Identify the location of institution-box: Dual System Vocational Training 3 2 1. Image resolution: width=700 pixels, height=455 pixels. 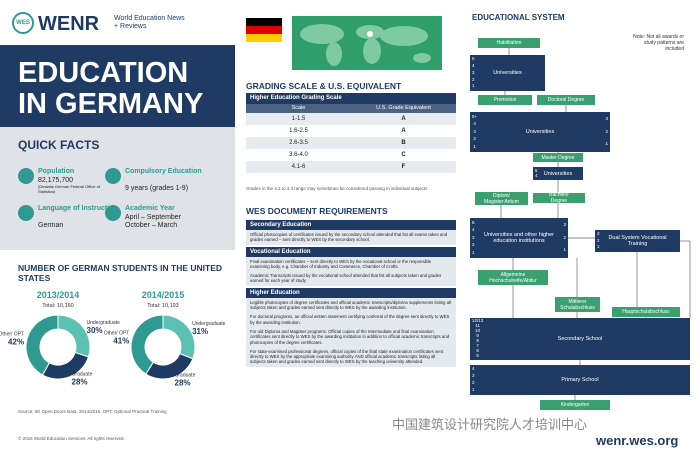
(637, 241).